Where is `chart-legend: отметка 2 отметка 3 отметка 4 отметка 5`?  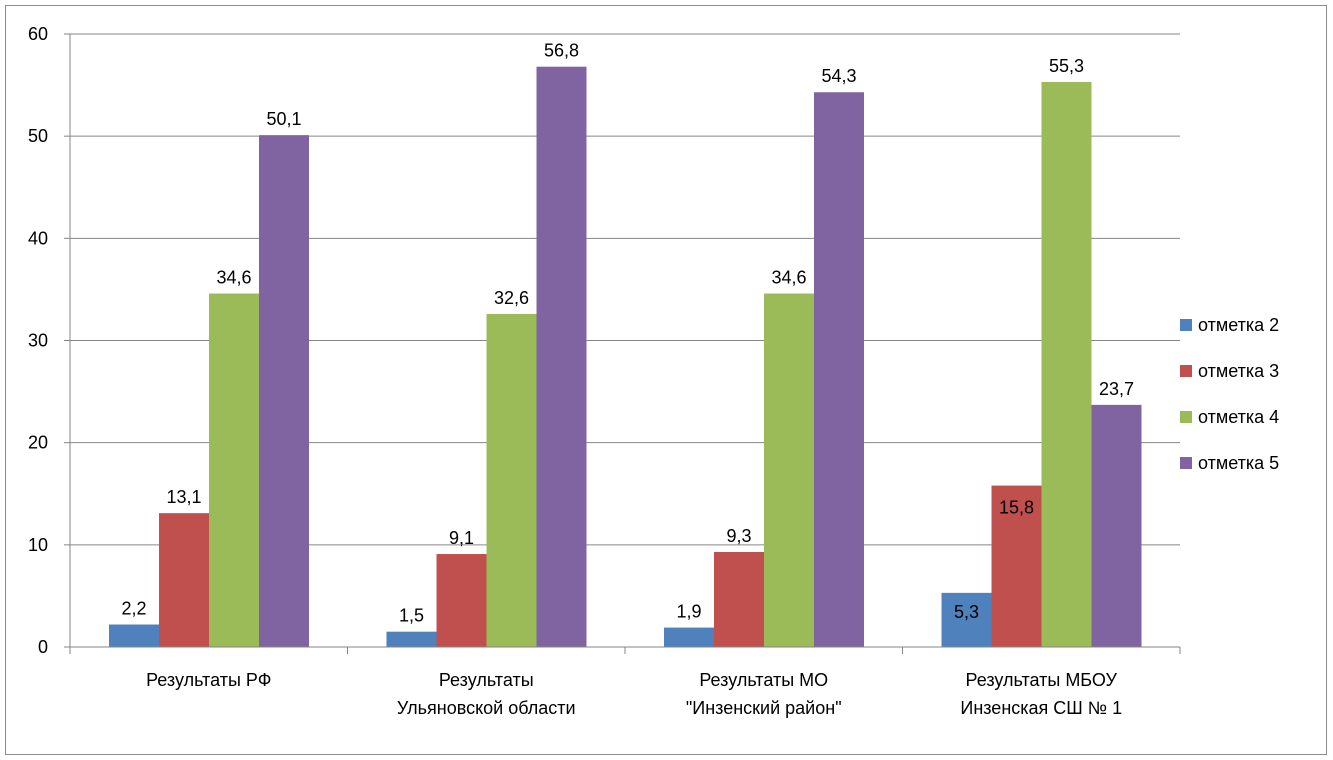
chart-legend: отметка 2 отметка 3 отметка 4 отметка 5 is located at coordinates (1229, 394).